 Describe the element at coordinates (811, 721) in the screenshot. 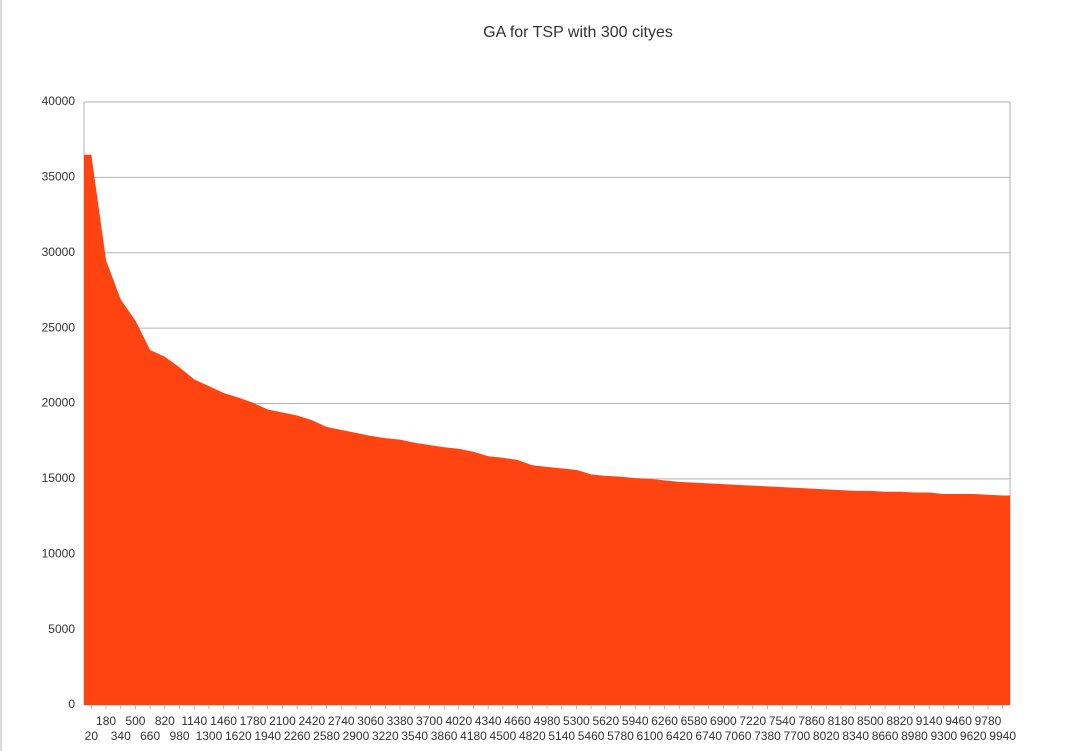

I see `x-tick-label: 7860` at that location.